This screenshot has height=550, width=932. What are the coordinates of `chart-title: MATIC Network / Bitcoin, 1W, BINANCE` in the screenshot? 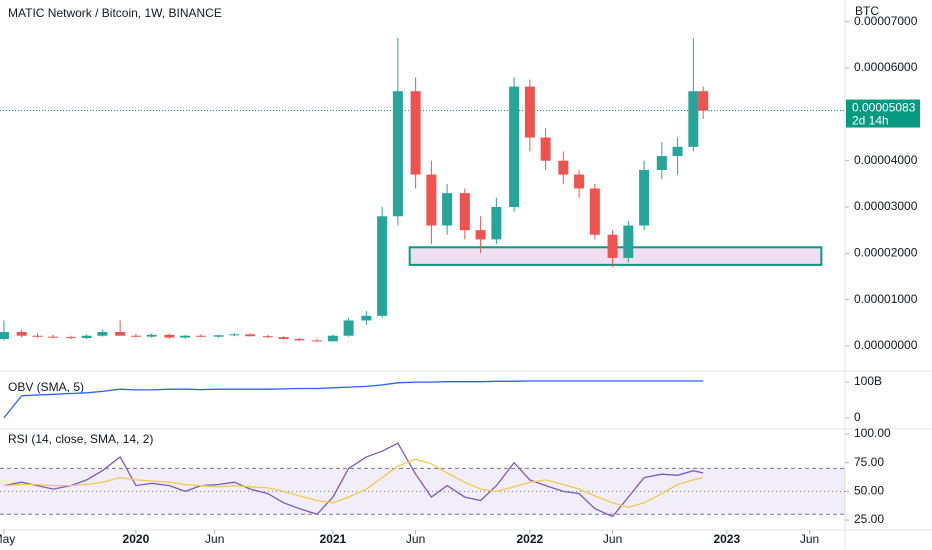 It's located at (115, 13).